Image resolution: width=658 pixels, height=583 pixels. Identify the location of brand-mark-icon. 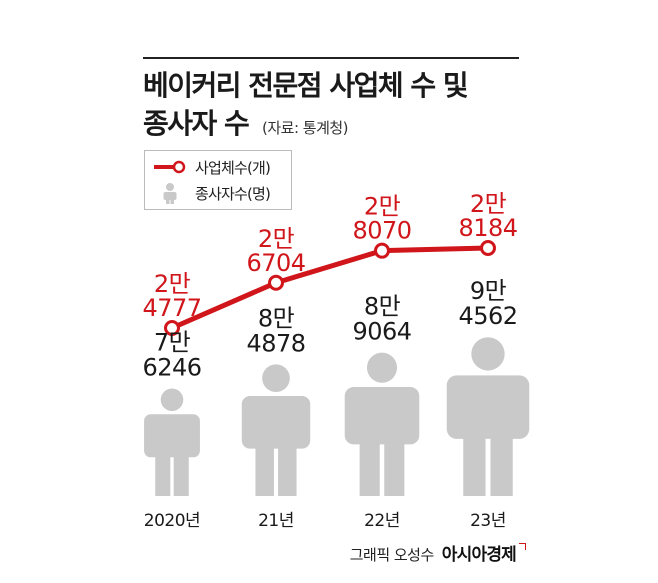
(522, 546).